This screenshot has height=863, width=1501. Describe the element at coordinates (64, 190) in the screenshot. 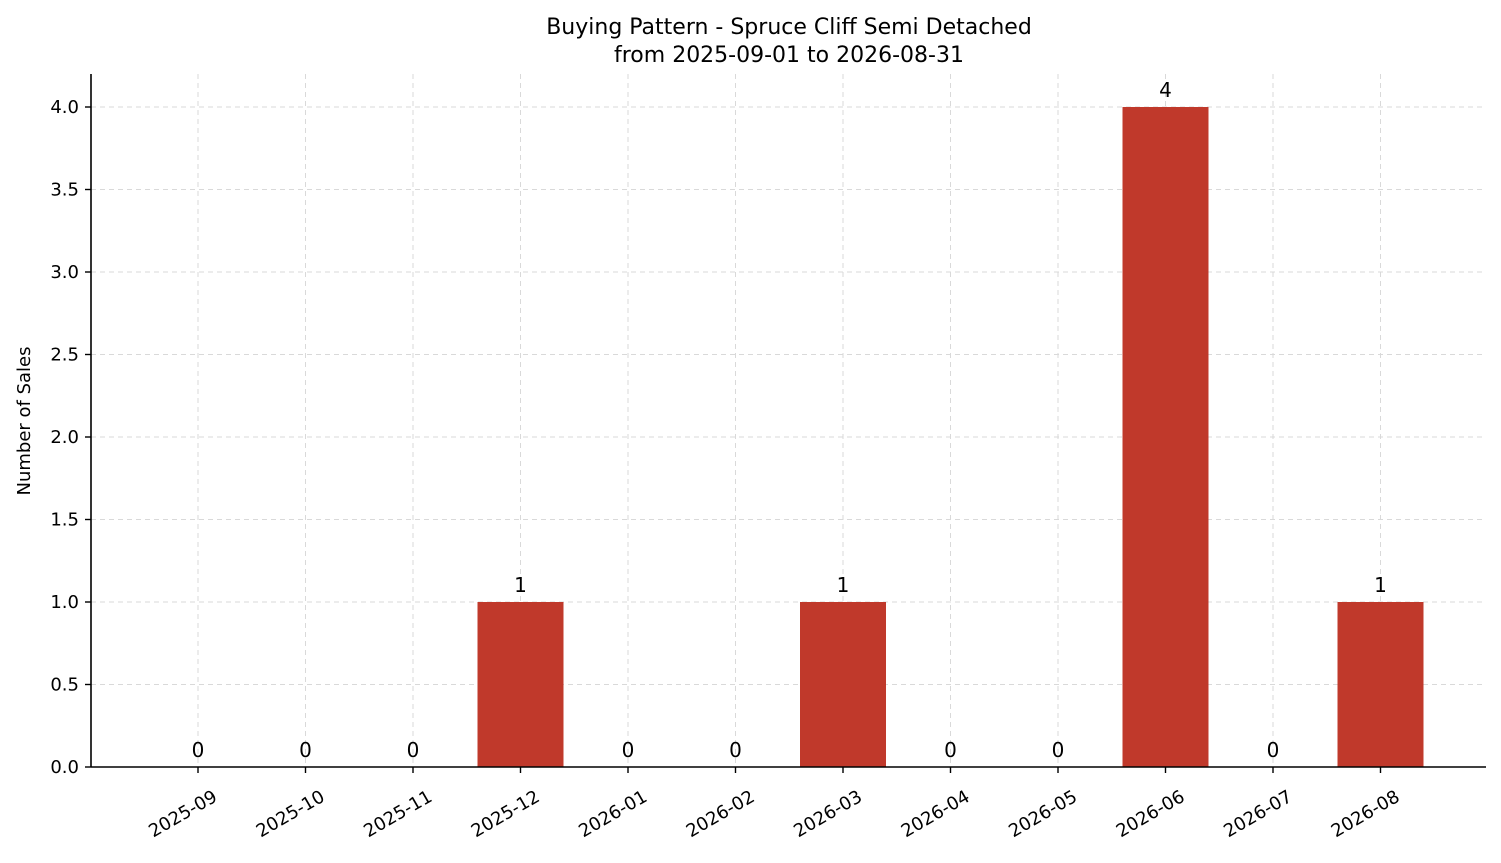

I see `y-tick-label: 3.5` at that location.